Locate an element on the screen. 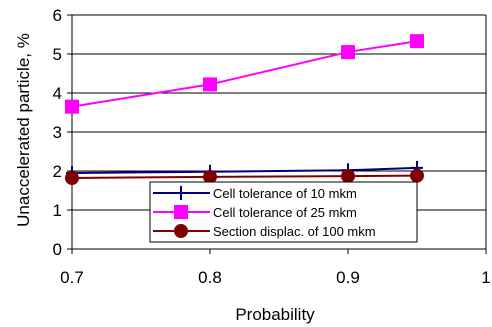  legend-label: Cell tolerance of 25 mkm is located at coordinates (285, 212).